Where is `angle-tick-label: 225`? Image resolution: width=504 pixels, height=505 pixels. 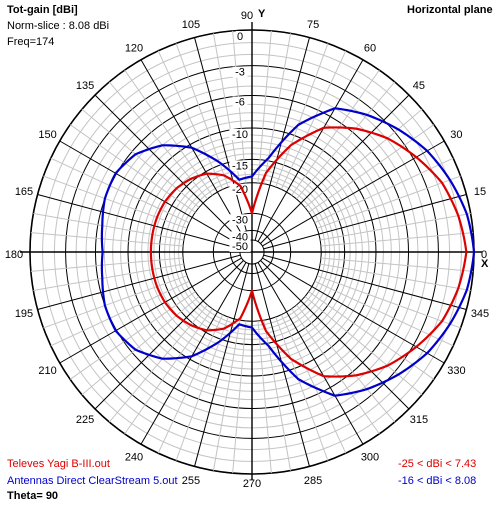 angle-tick-label: 225 is located at coordinates (85, 420).